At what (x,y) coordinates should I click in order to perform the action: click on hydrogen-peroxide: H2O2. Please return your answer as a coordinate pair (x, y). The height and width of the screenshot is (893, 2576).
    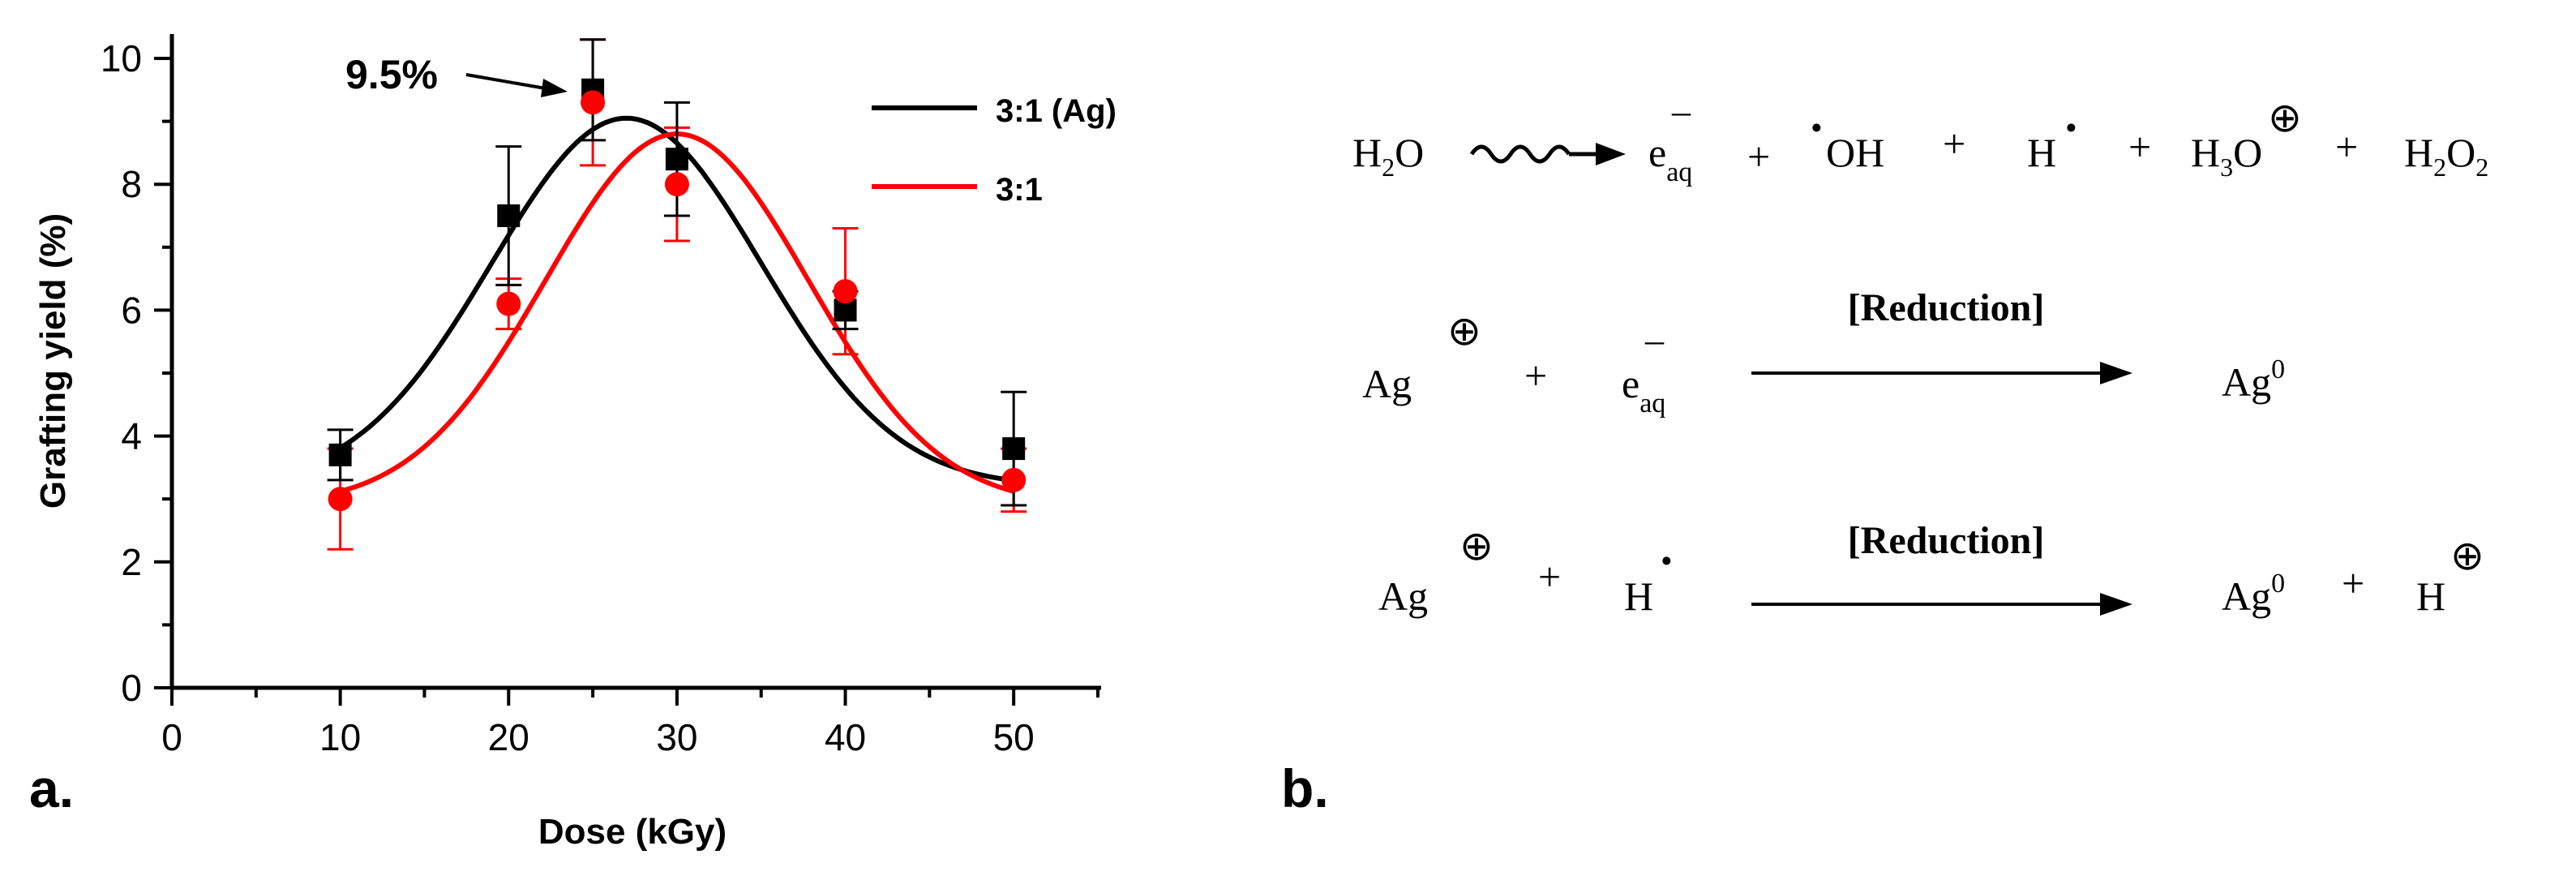
    Looking at the image, I should click on (2446, 156).